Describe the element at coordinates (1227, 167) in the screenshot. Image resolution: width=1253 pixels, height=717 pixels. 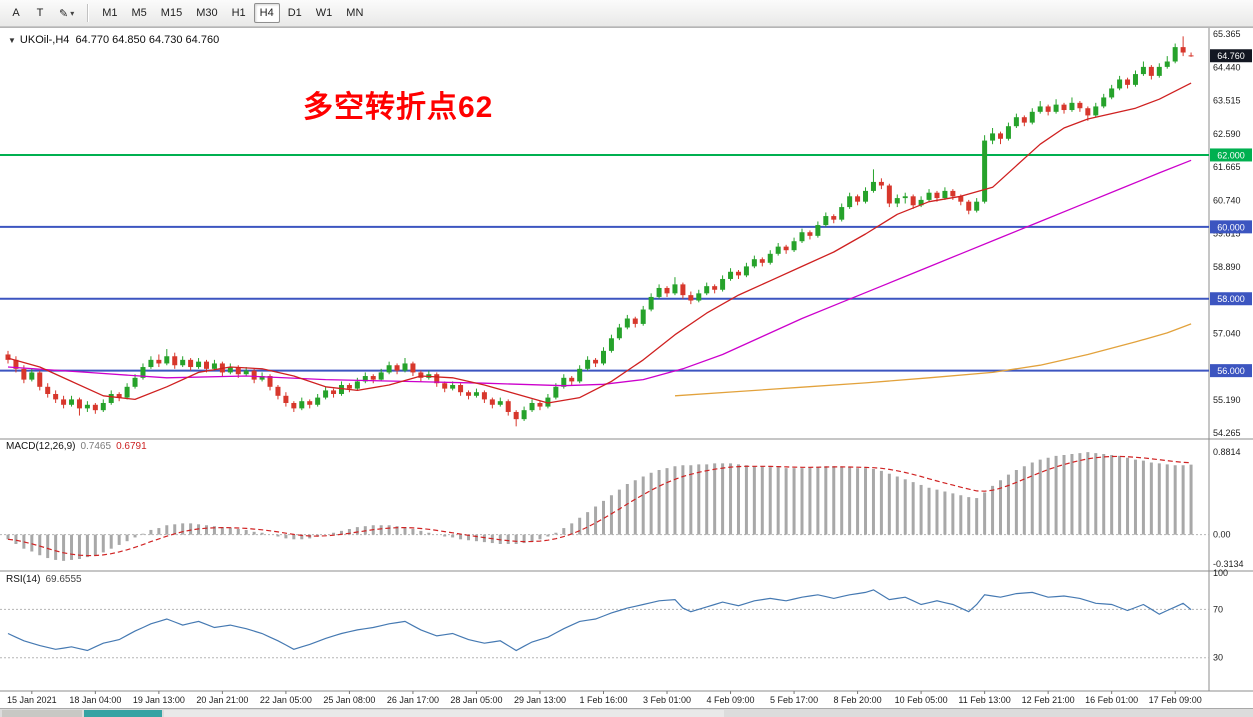
I see `svg-text: 61.665` at that location.